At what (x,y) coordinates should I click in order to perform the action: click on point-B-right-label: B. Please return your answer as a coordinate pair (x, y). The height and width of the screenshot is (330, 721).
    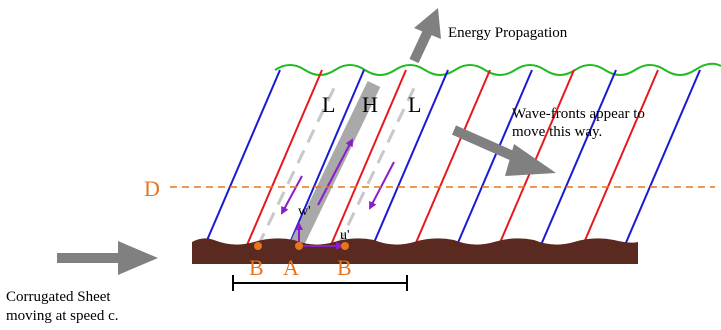
    Looking at the image, I should click on (344, 267).